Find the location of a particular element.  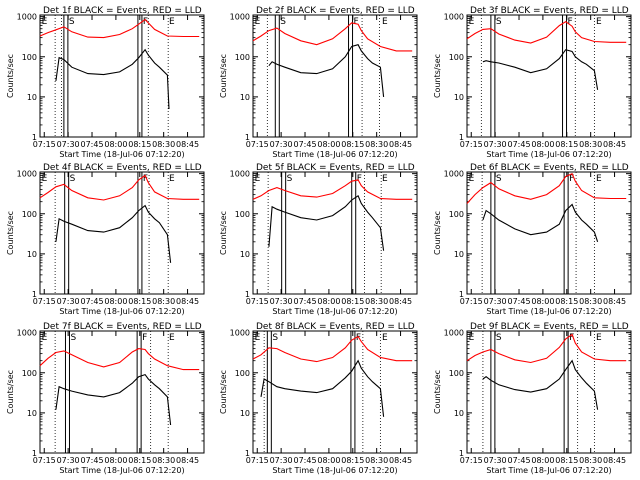

panel-title: Det 8f BLACK = Events, RED = LLD is located at coordinates (335, 327).